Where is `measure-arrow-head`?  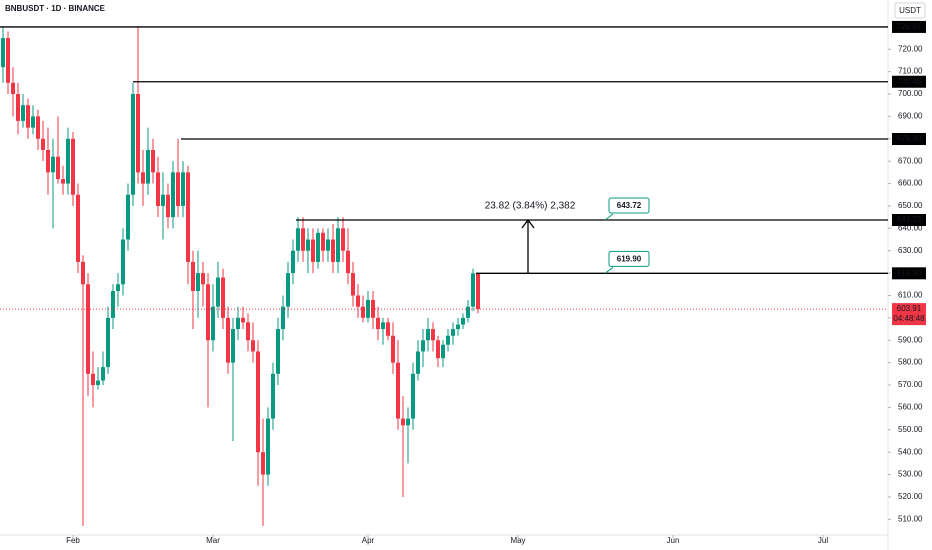
measure-arrow-head is located at coordinates (528, 223).